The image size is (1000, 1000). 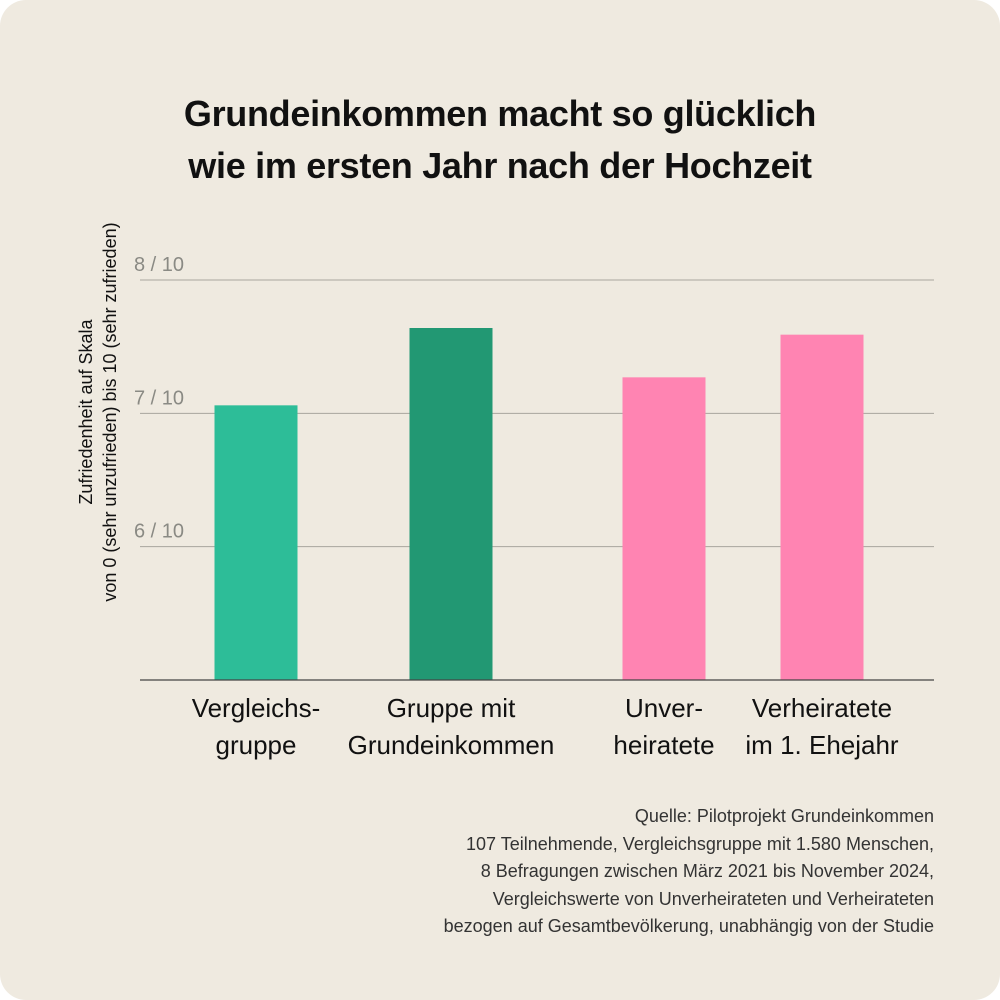 I want to click on x-tick-label: Vergleichs-, so click(x=256, y=708).